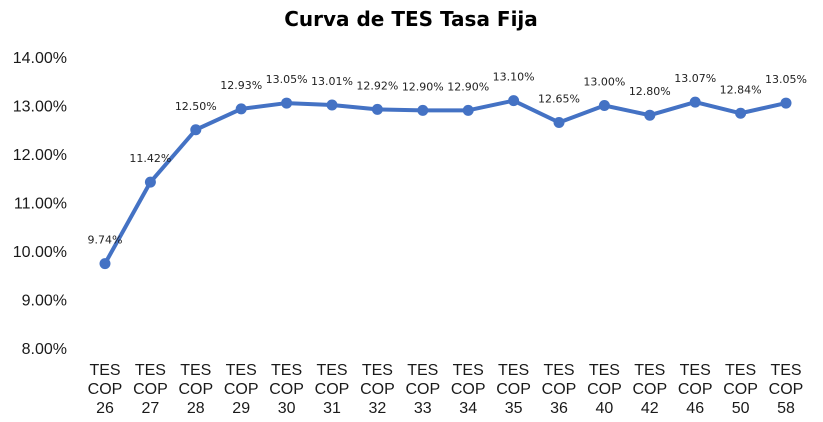  Describe the element at coordinates (695, 408) in the screenshot. I see `x-tick-label: 46` at that location.